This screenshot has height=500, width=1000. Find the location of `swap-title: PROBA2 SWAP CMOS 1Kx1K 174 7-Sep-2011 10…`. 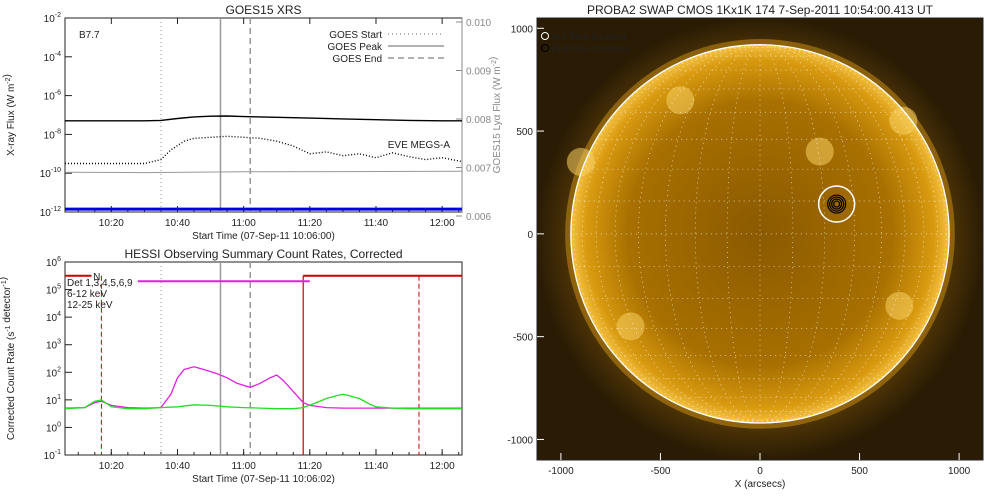

swap-title: PROBA2 SWAP CMOS 1Kx1K 174 7-Sep-2011 10… is located at coordinates (760, 10).